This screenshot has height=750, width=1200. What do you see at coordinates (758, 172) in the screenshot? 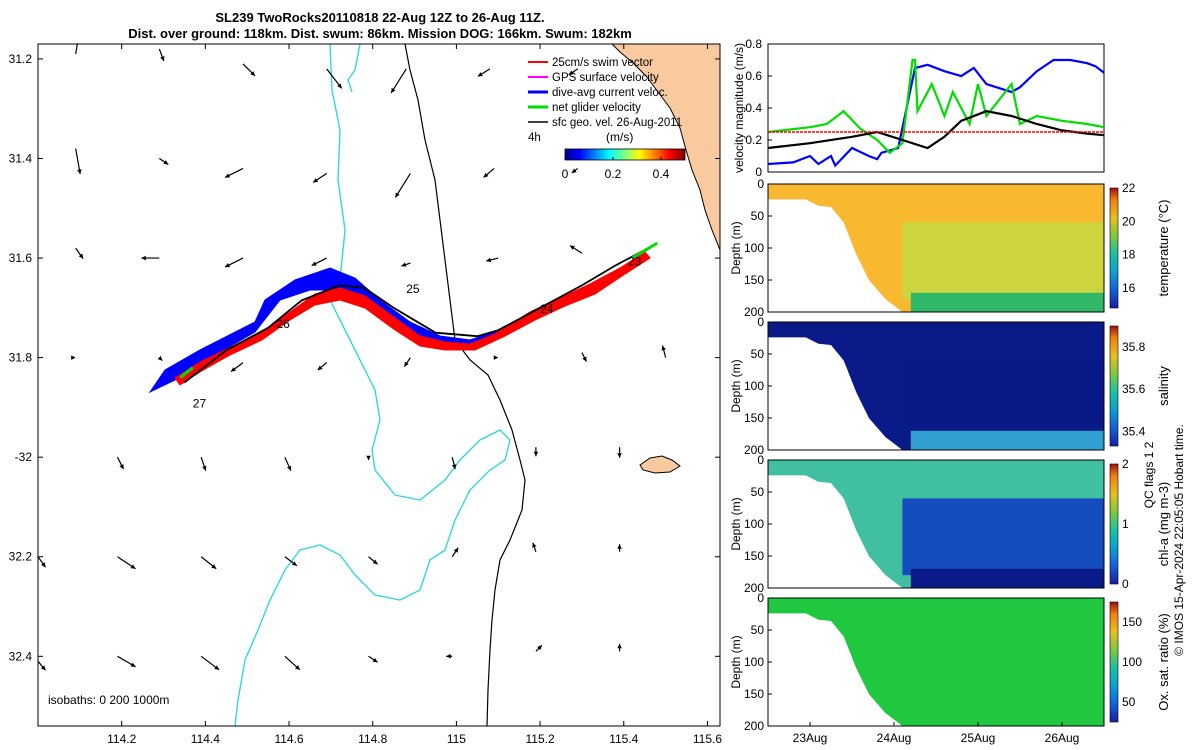
I see `velocity-ytick-label: 0` at bounding box center [758, 172].